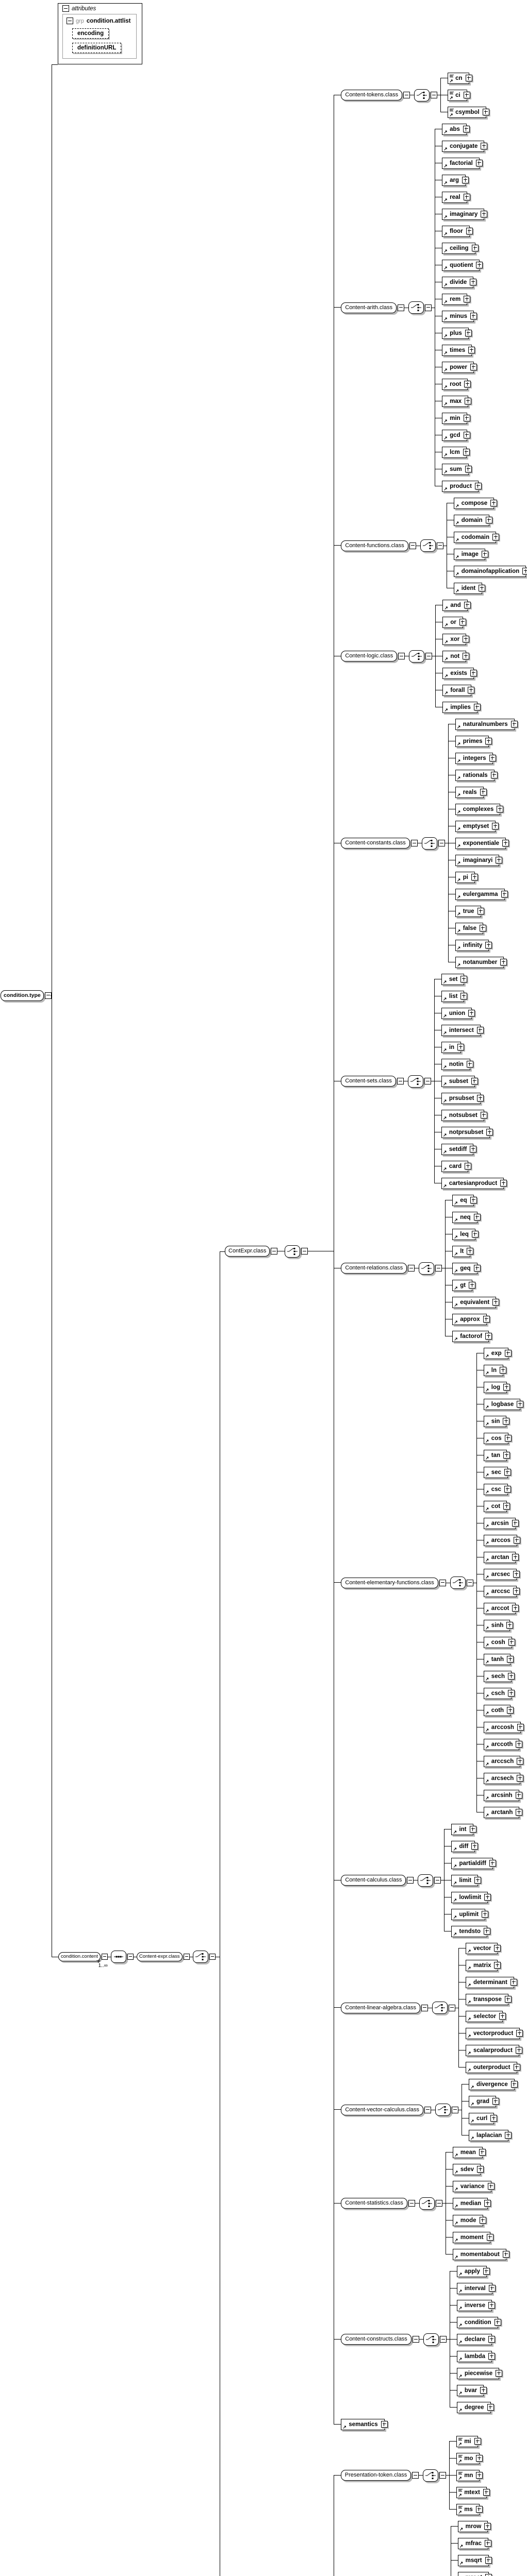  What do you see at coordinates (501, 1574) in the screenshot?
I see `element-node: ↗ arcsec` at bounding box center [501, 1574].